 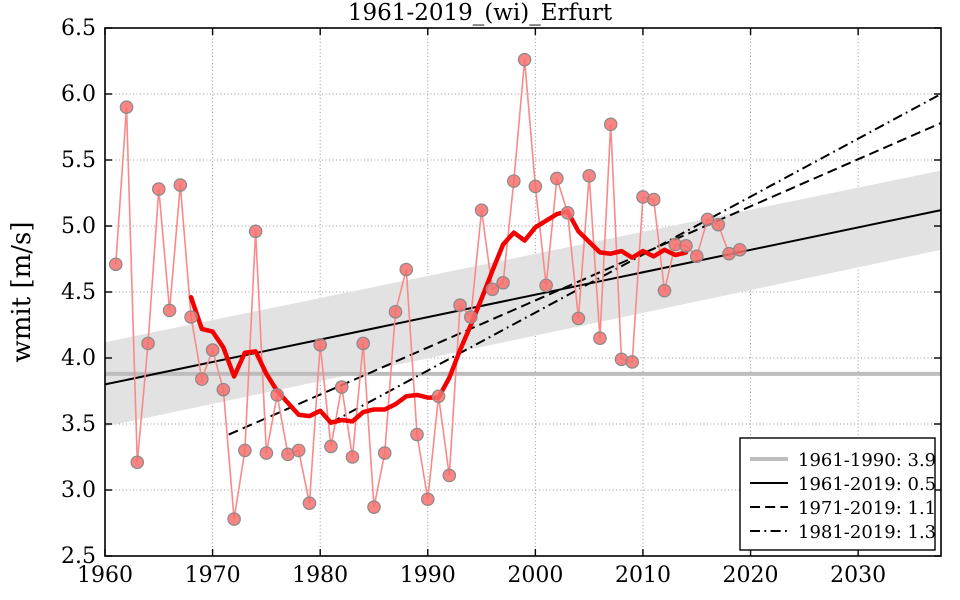 I want to click on y-tick-label: 4.5, so click(x=78, y=292).